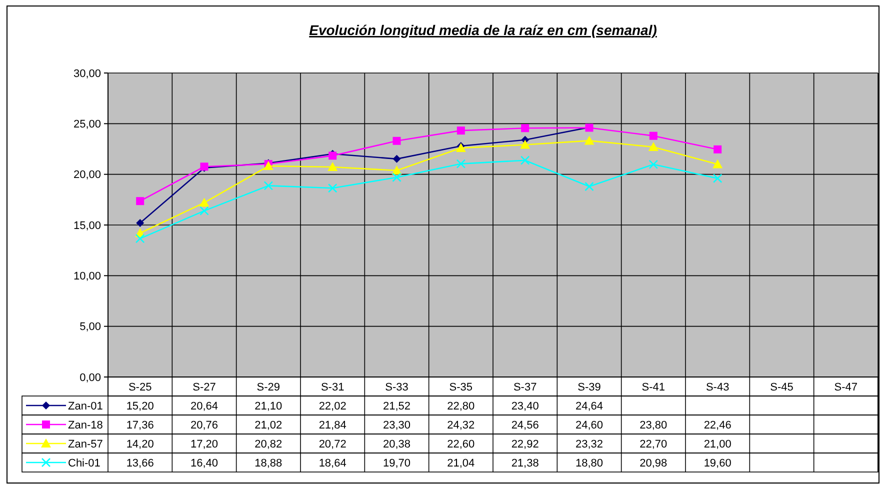  I want to click on data-label: 20,82, so click(268, 444).